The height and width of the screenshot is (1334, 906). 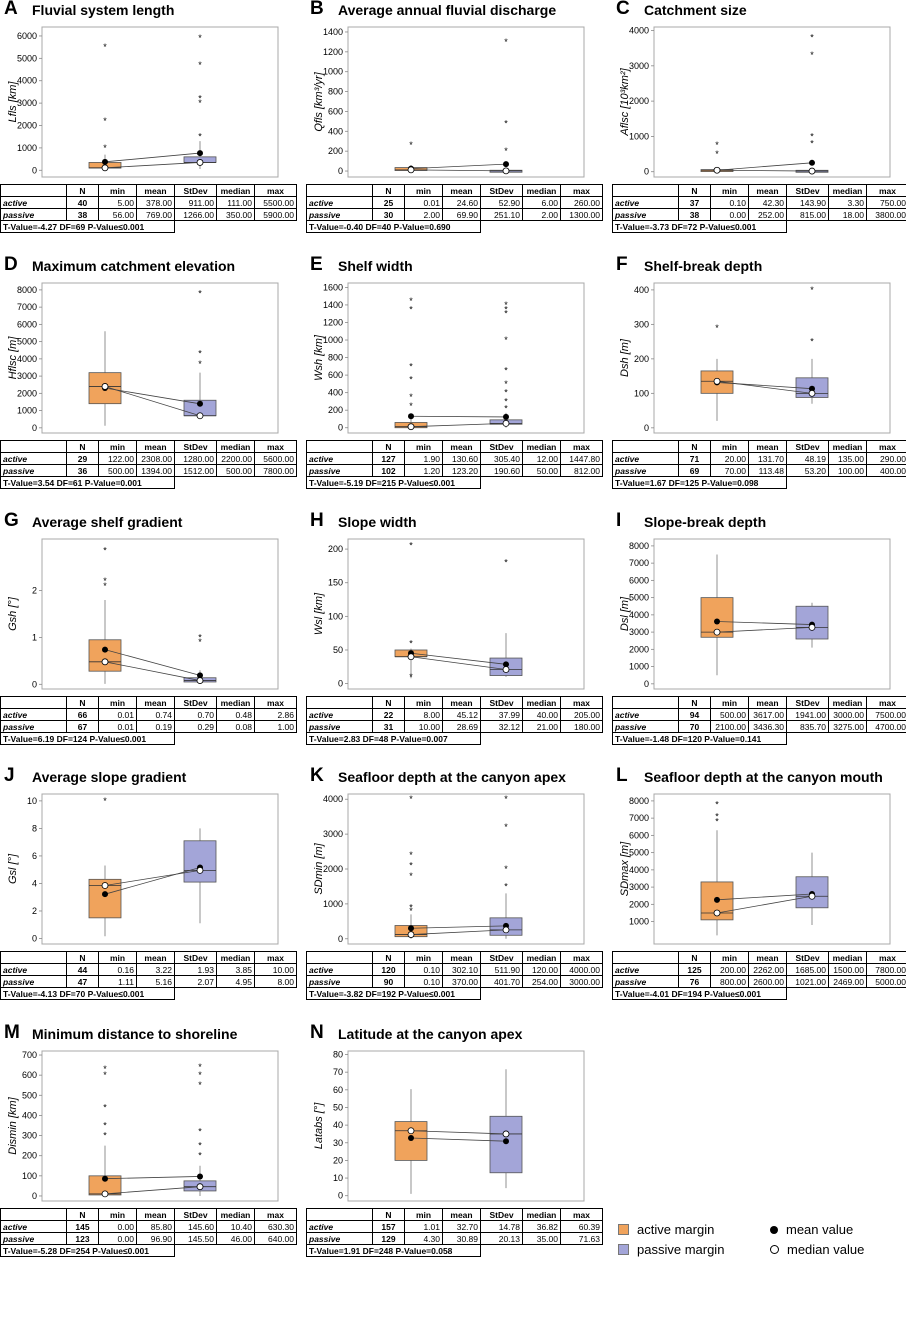 What do you see at coordinates (502, 459) in the screenshot?
I see `table-cell: 305.40` at bounding box center [502, 459].